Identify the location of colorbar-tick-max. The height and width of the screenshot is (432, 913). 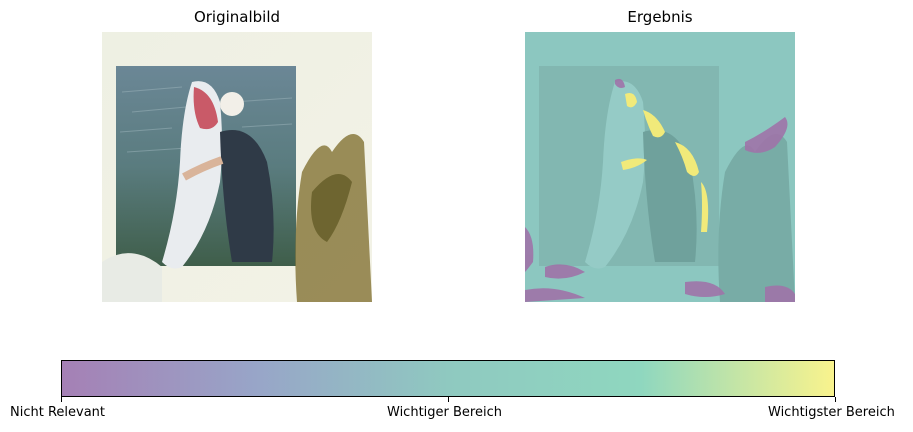
(835, 399).